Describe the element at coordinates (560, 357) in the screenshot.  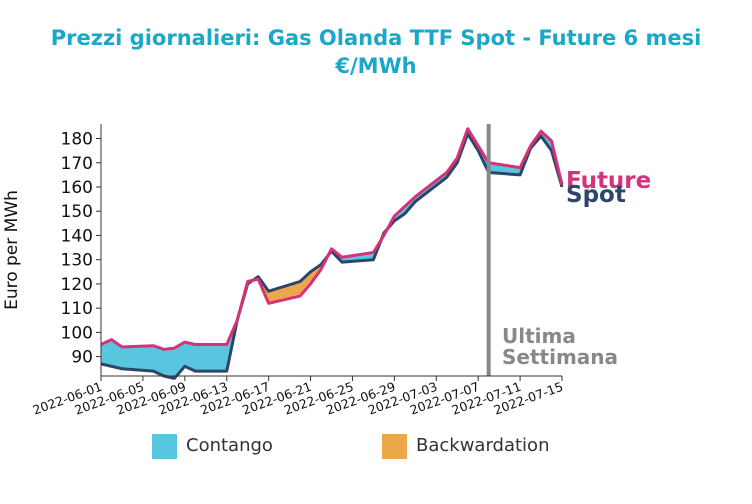
I see `last-week-label-1: Settimana` at that location.